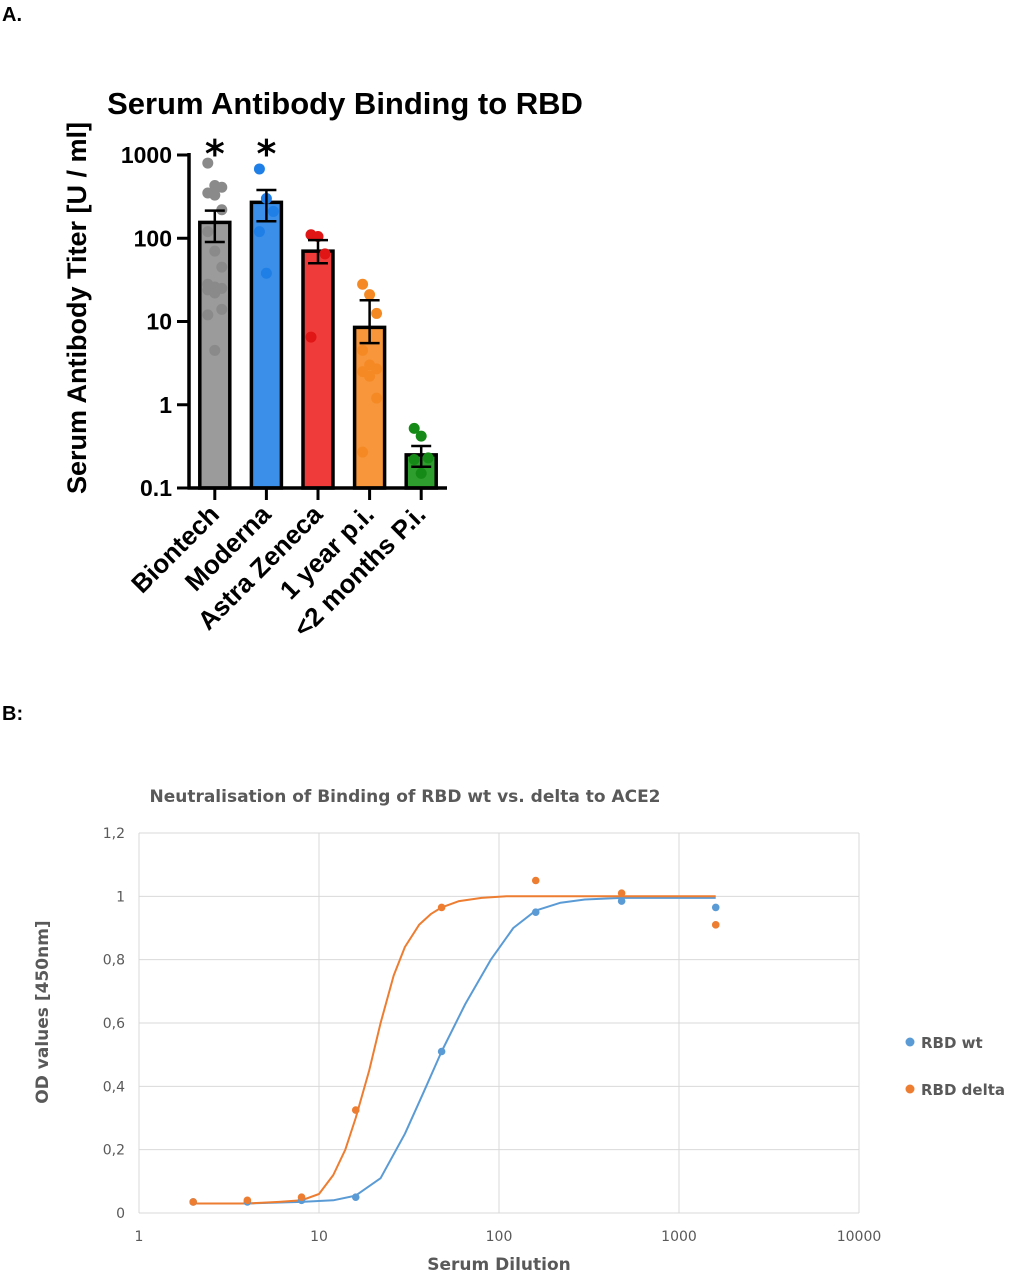  What do you see at coordinates (679, 1237) in the screenshot?
I see `x-tick-label: 1000` at bounding box center [679, 1237].